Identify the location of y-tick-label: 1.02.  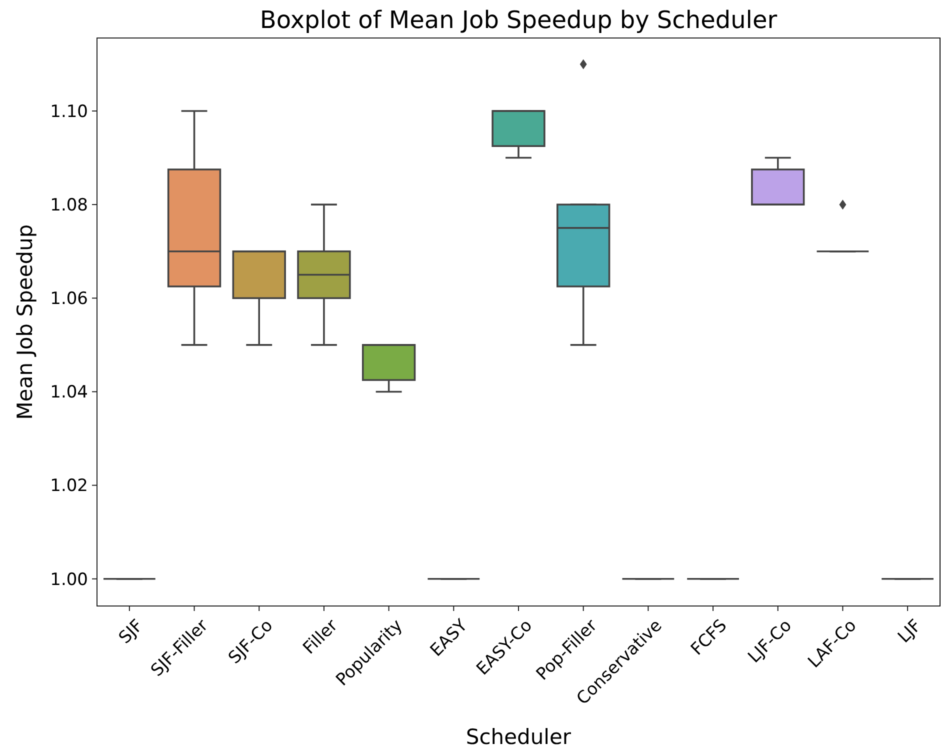
(69, 486).